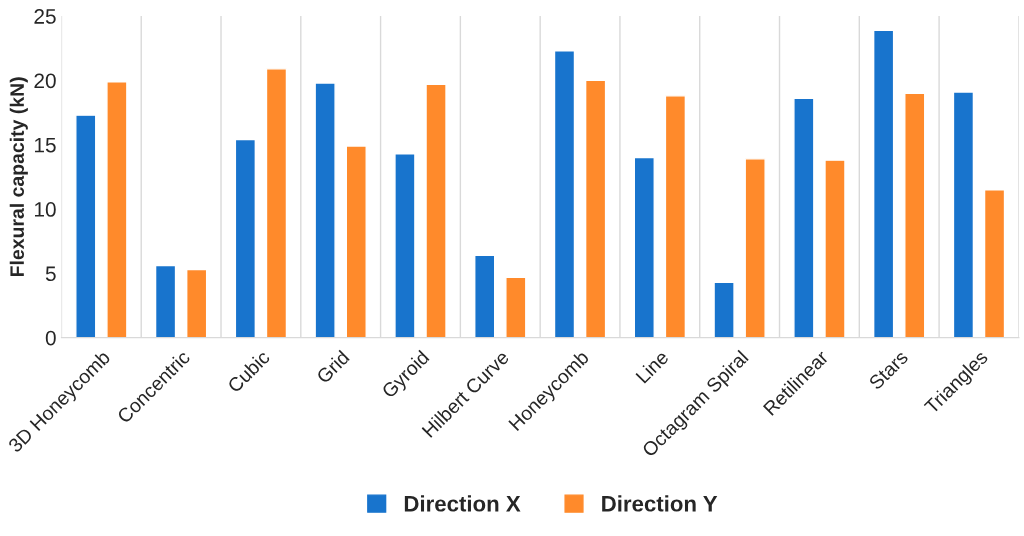 The image size is (1024, 536). What do you see at coordinates (50, 274) in the screenshot?
I see `y-tick-label: 5` at bounding box center [50, 274].